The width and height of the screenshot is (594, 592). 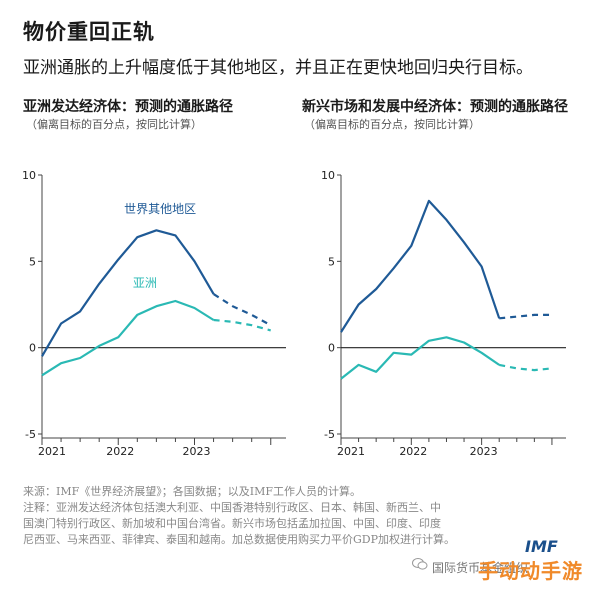 What do you see at coordinates (239, 539) in the screenshot?
I see `notes-line-3: 尼西亚、马来西亚、菲律宾、泰国和越南。加总数据使用购买力平价GDP加权进行计算。` at bounding box center [239, 539].